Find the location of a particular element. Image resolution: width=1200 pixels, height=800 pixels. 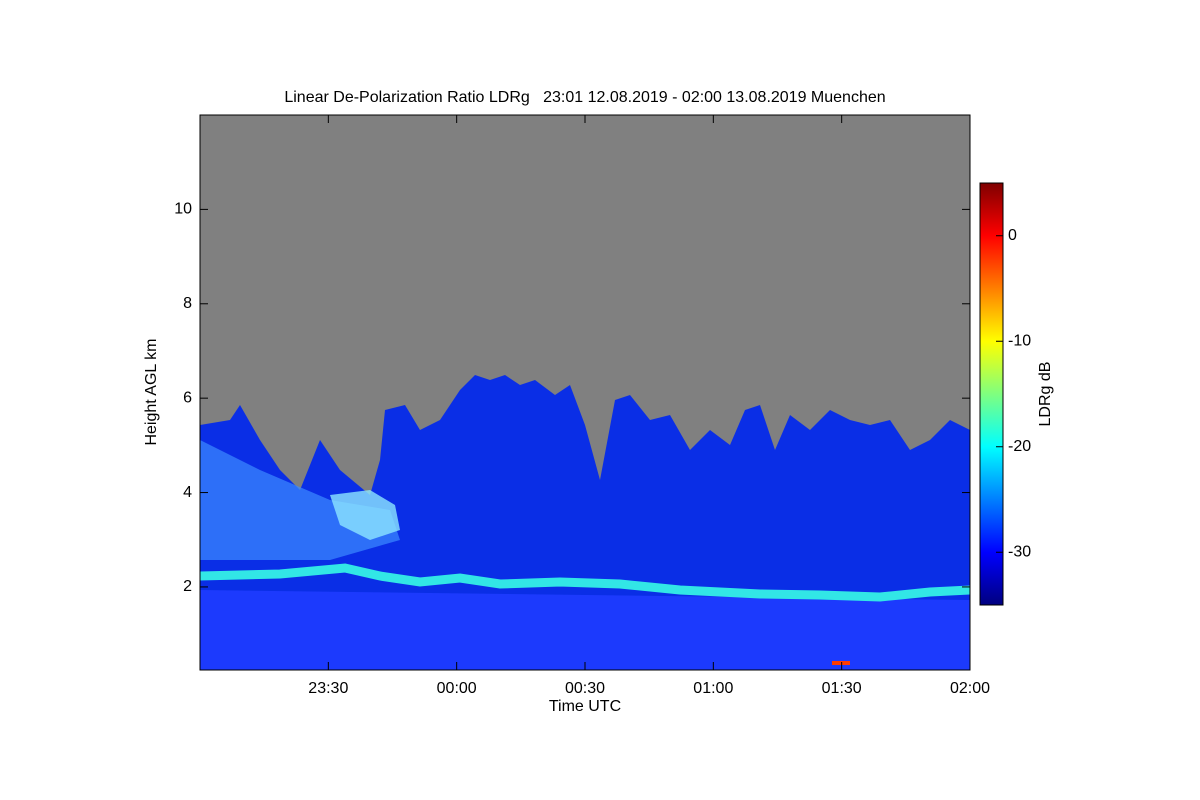

colorbar-tick-label: -10 is located at coordinates (1019, 340).